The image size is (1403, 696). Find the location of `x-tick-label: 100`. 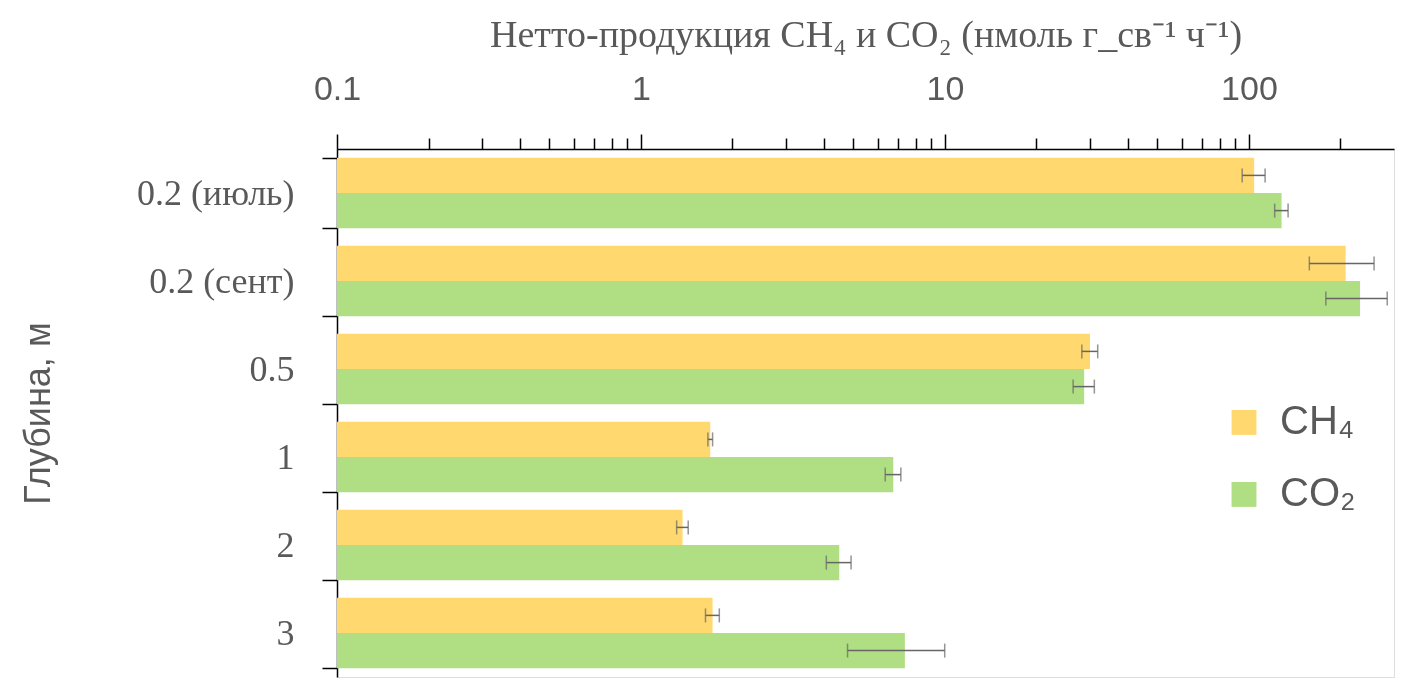

x-tick-label: 100 is located at coordinates (1249, 87).